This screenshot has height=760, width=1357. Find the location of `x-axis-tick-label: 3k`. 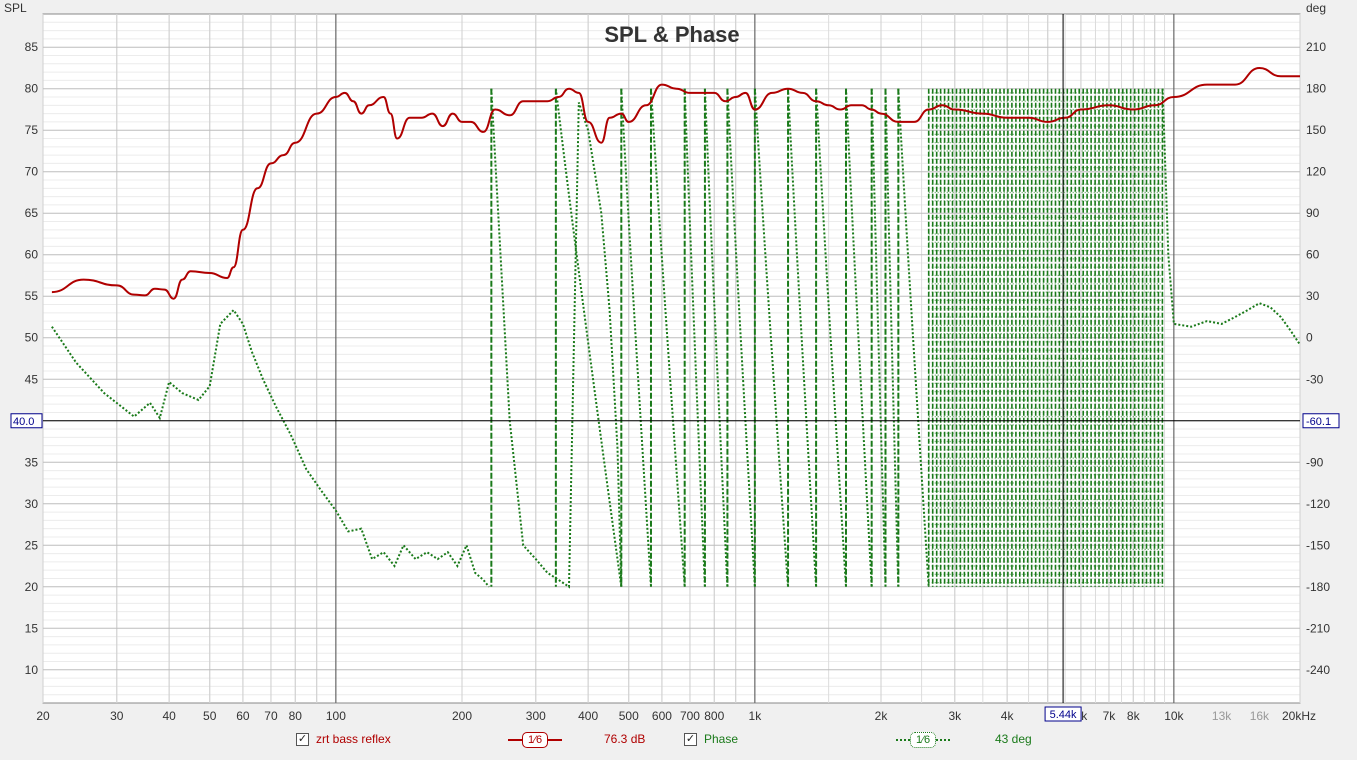

x-axis-tick-label: 3k is located at coordinates (955, 716).